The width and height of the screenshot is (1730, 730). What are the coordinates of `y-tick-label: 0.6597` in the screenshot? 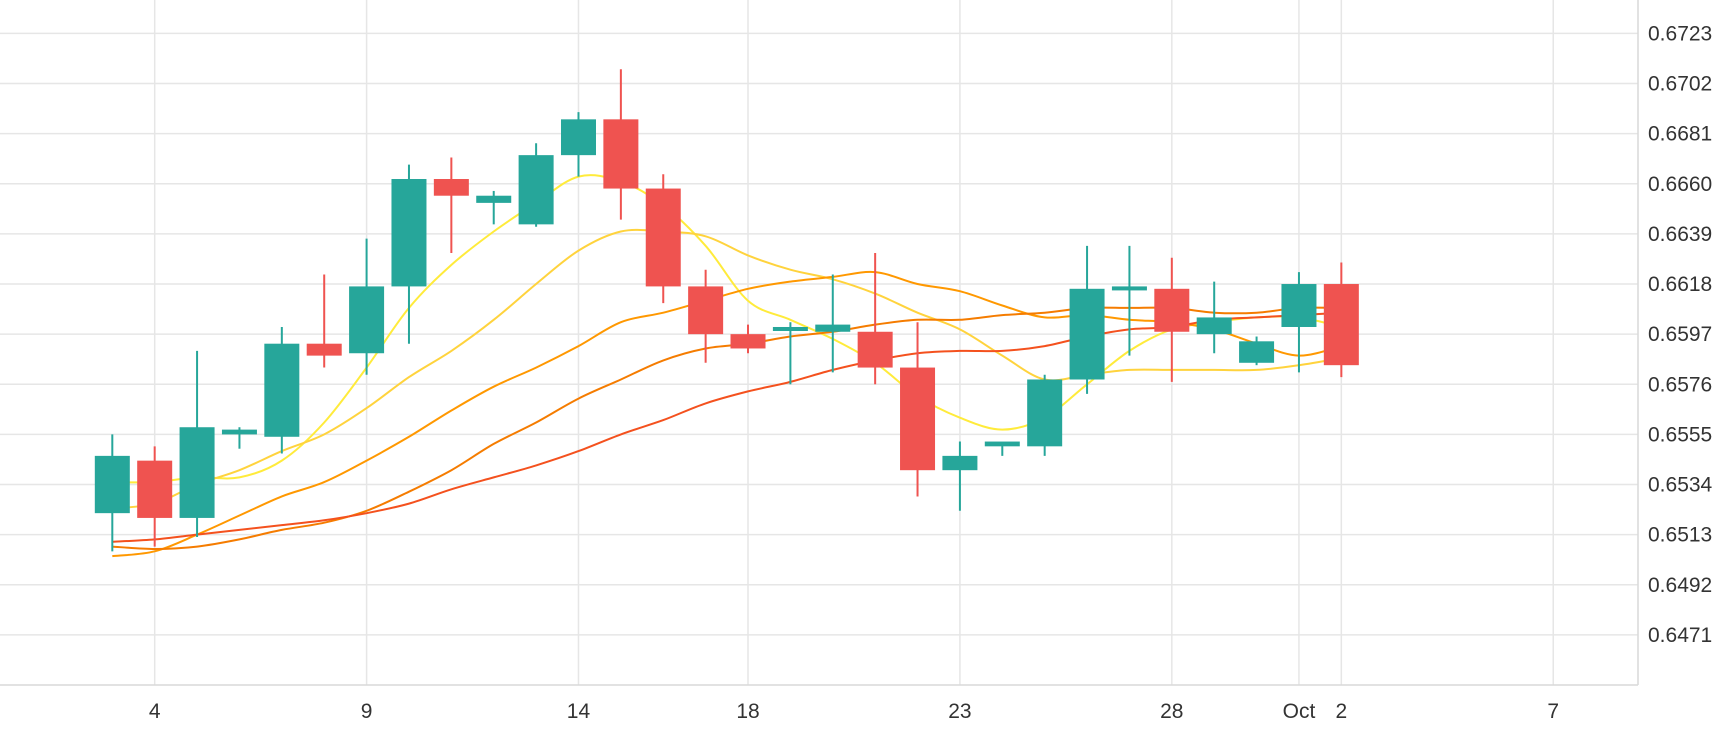 It's located at (1680, 334).